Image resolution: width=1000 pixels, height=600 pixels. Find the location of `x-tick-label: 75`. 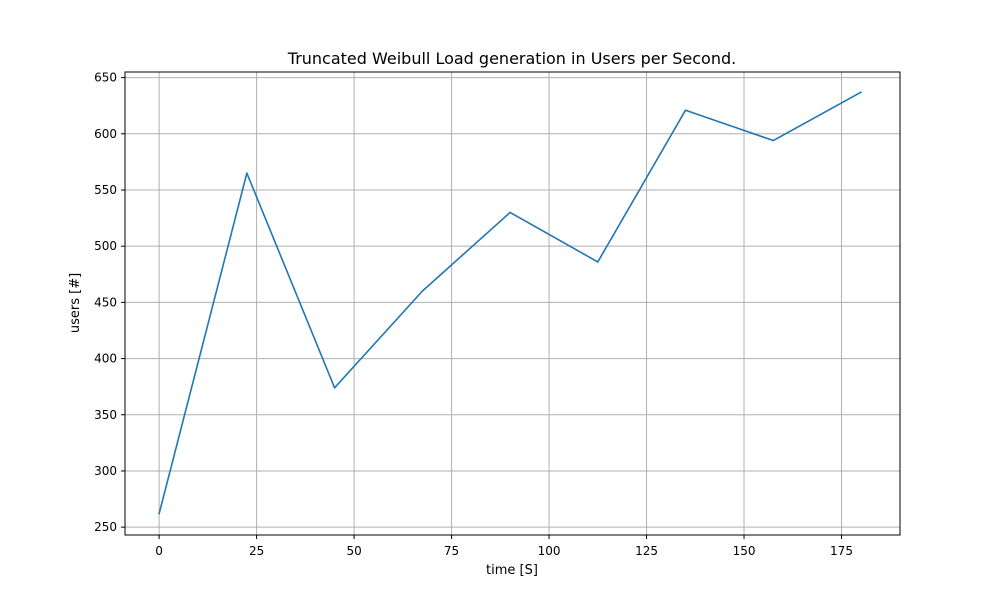

x-tick-label: 75 is located at coordinates (451, 551).